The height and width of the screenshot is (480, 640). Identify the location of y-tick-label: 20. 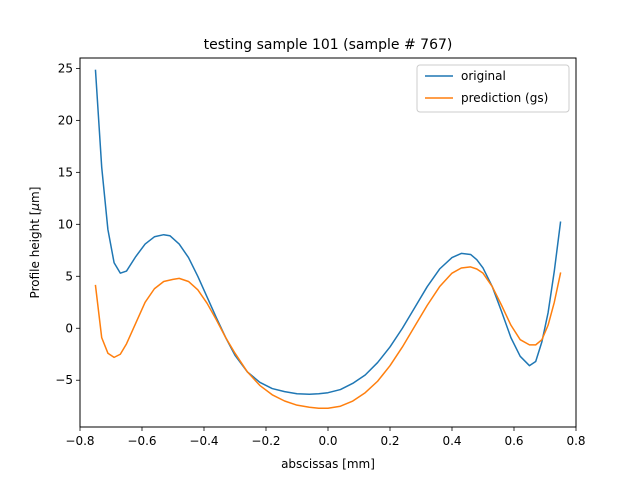
(65, 120).